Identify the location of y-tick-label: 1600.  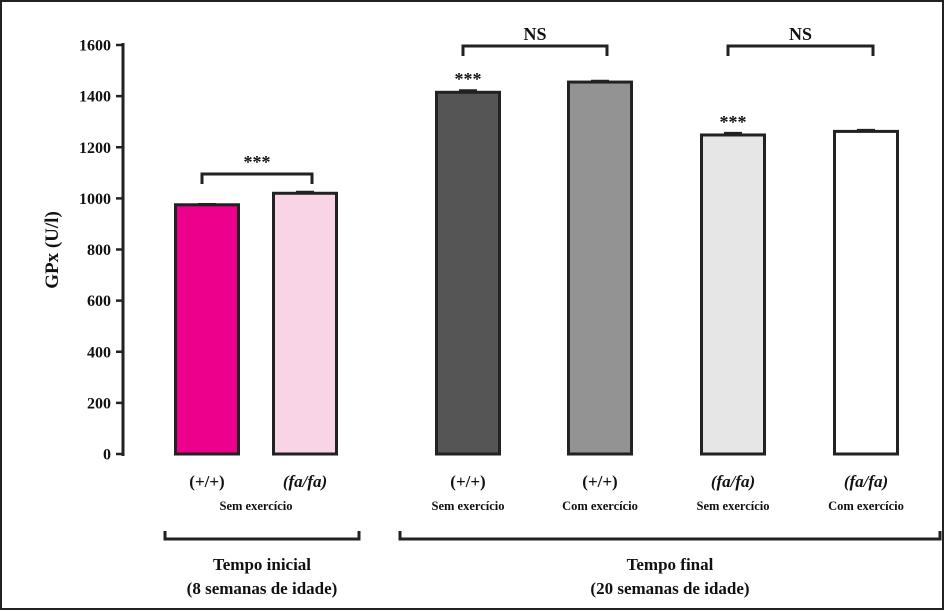
(95, 46).